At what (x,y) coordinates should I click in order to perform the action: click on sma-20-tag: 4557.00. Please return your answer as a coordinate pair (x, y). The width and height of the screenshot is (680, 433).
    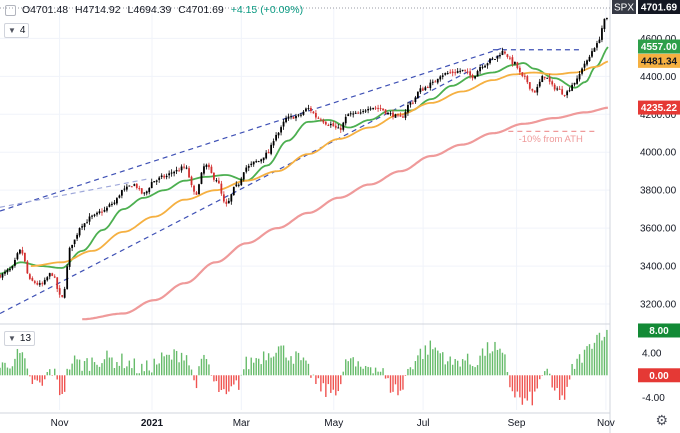
    Looking at the image, I should click on (659, 46).